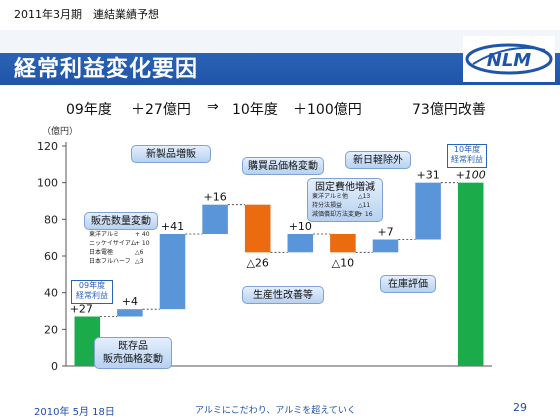  Describe the element at coordinates (124, 234) in the screenshot. I see `volume-detail-row: 東洋アルミ + 40` at that location.